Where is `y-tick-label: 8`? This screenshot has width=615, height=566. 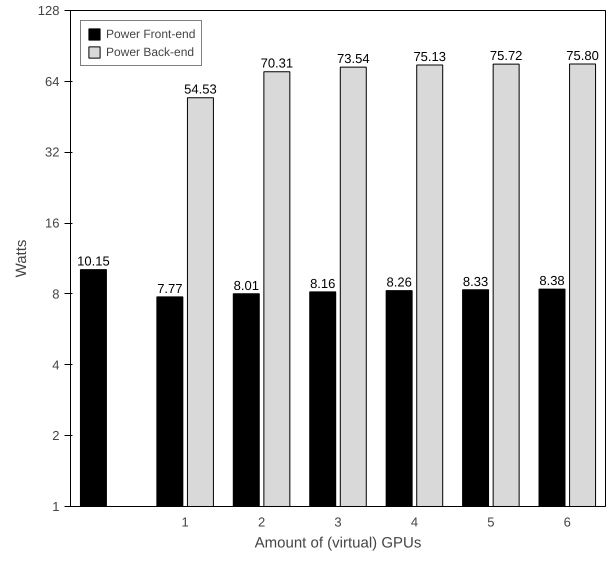 y-tick-label: 8 is located at coordinates (56, 294).